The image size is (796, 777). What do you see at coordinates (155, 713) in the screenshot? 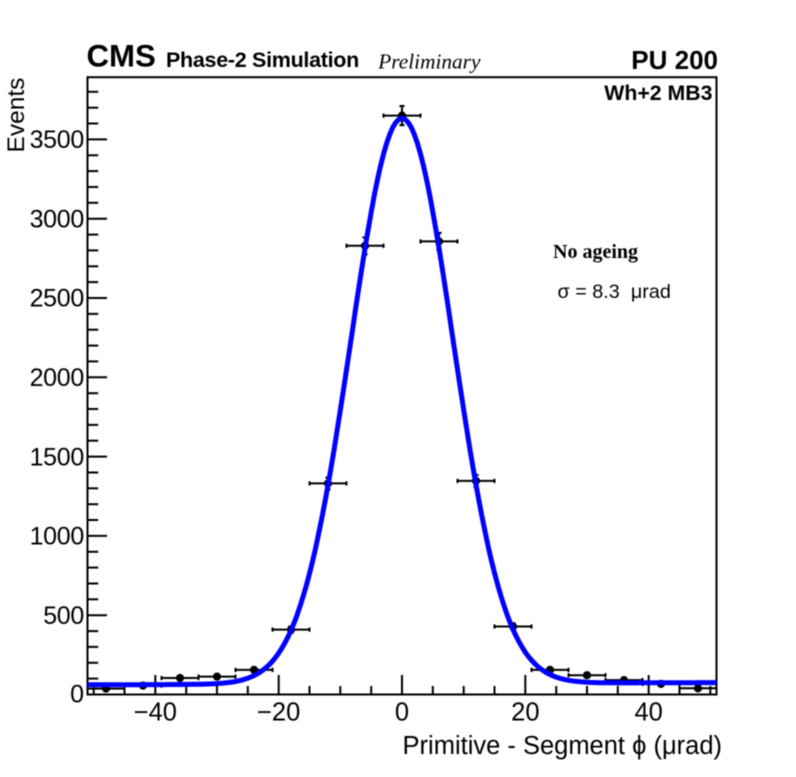
I see `svg-text: −40` at bounding box center [155, 713].